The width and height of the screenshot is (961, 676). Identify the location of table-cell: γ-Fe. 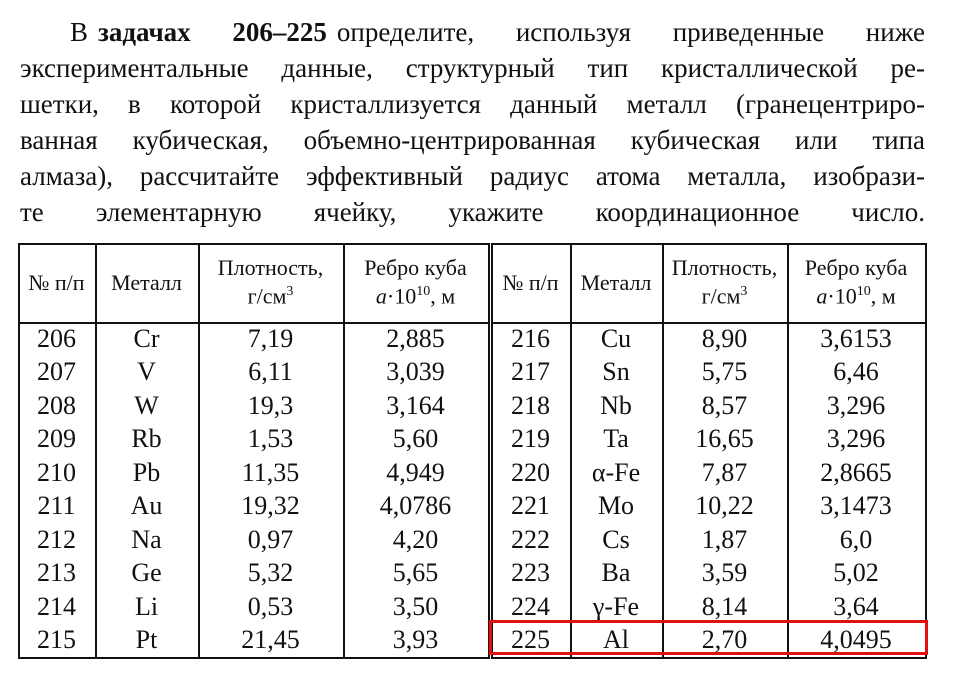
(616, 606).